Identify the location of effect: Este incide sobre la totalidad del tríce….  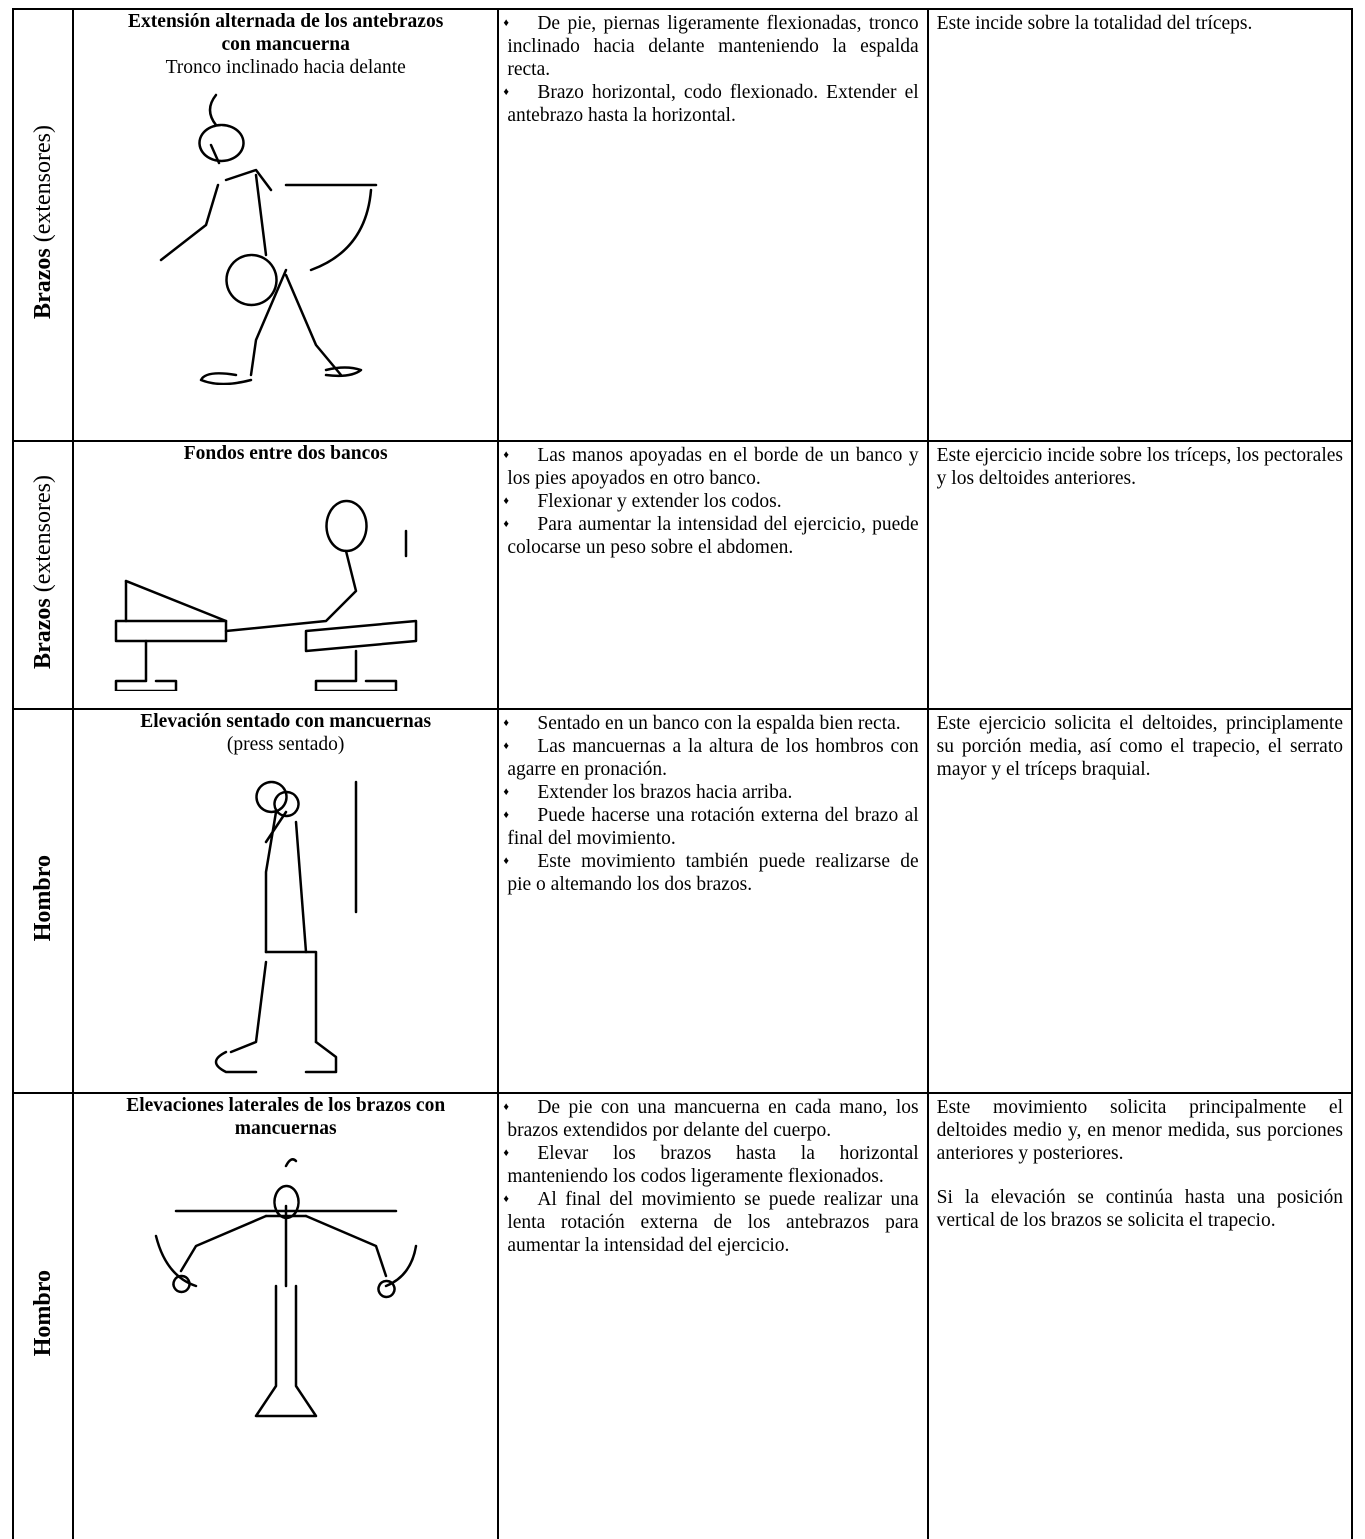
(1094, 23).